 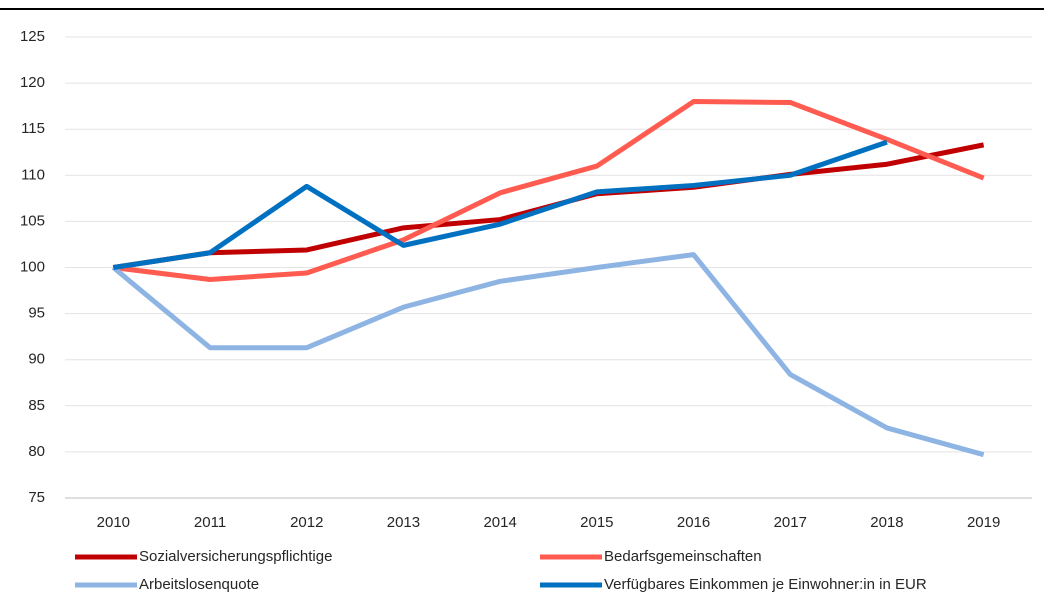 What do you see at coordinates (983, 522) in the screenshot?
I see `x-tick-label: 2019` at bounding box center [983, 522].